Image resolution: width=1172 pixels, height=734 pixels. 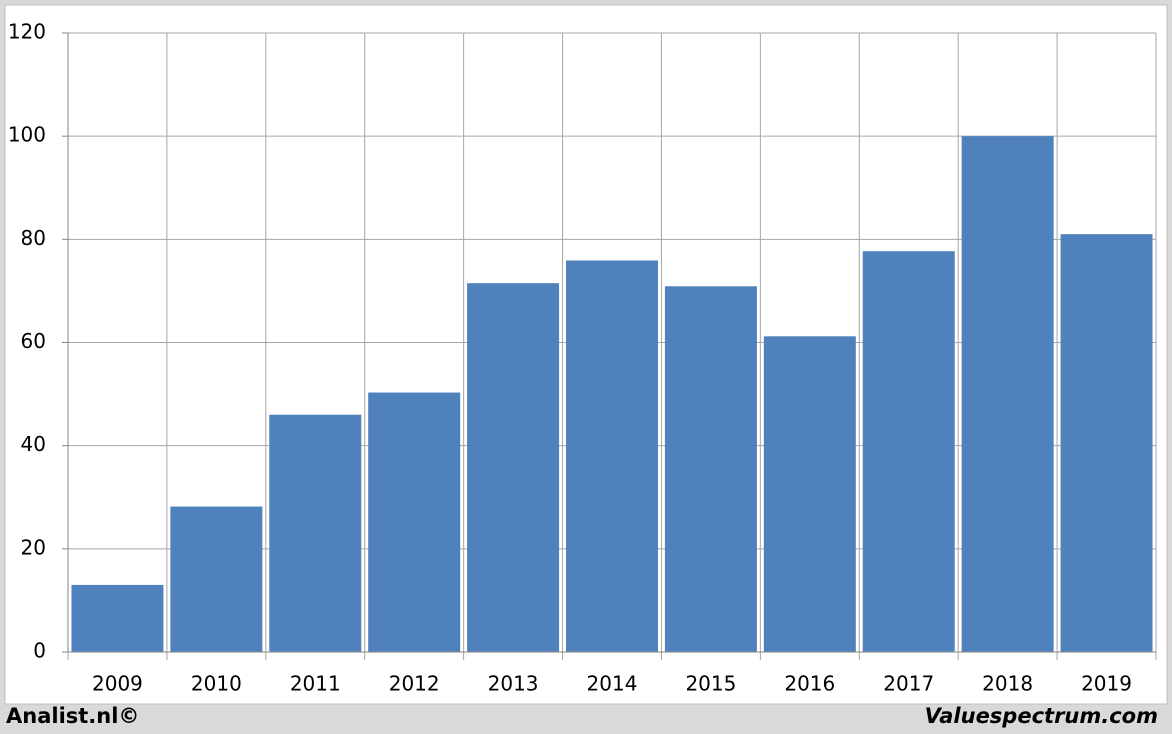 I want to click on footer-right: Valuespectrum.com, so click(x=1041, y=716).